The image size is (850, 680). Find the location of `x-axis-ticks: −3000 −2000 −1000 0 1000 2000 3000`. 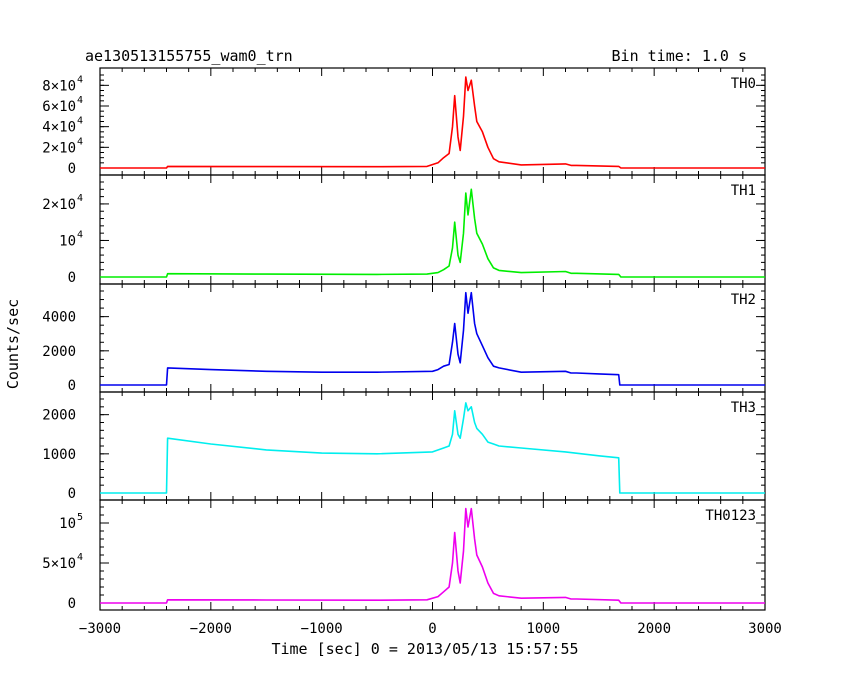

x-axis-ticks: −3000 −2000 −1000 0 1000 2000 3000 is located at coordinates (430, 629).